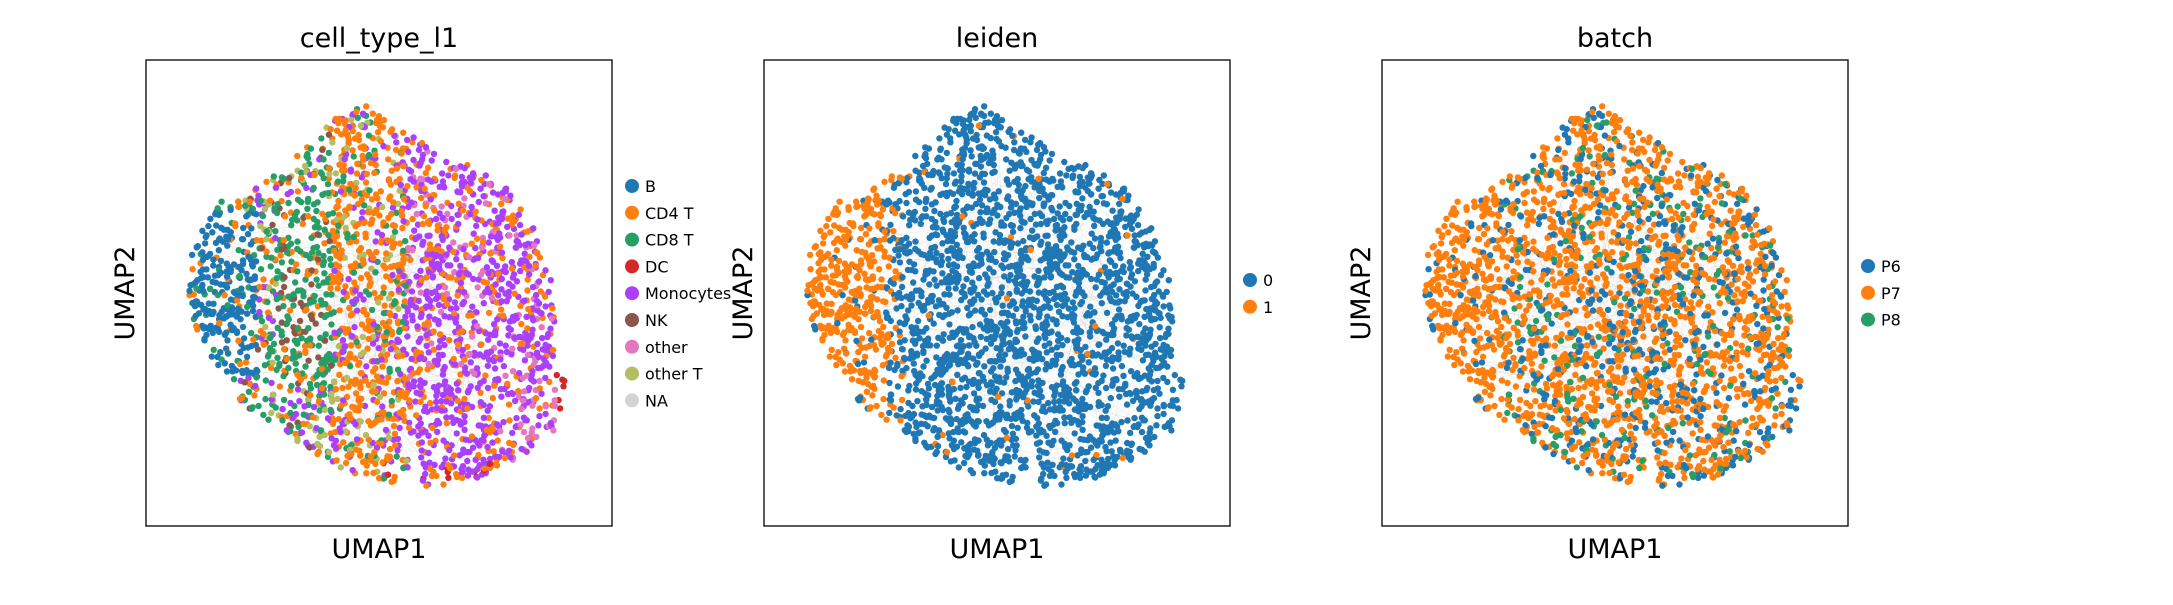  What do you see at coordinates (997, 38) in the screenshot?
I see `panel-title: leiden` at bounding box center [997, 38].